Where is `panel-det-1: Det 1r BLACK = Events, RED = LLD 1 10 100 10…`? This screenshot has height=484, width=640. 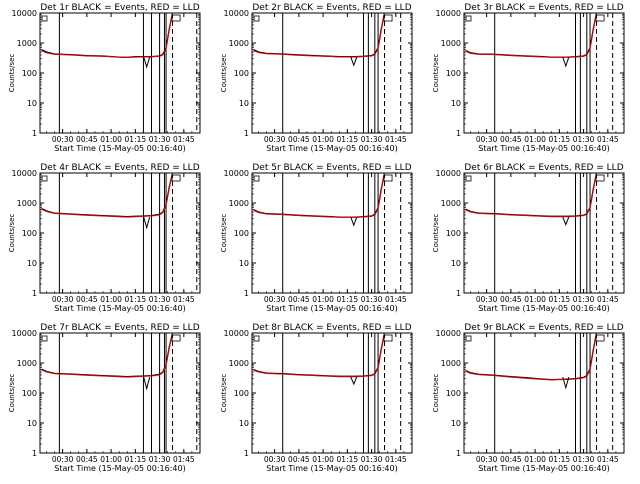 panel-det-1: Det 1r BLACK = Events, RED = LLD 1 10 100 10… is located at coordinates (104, 78).